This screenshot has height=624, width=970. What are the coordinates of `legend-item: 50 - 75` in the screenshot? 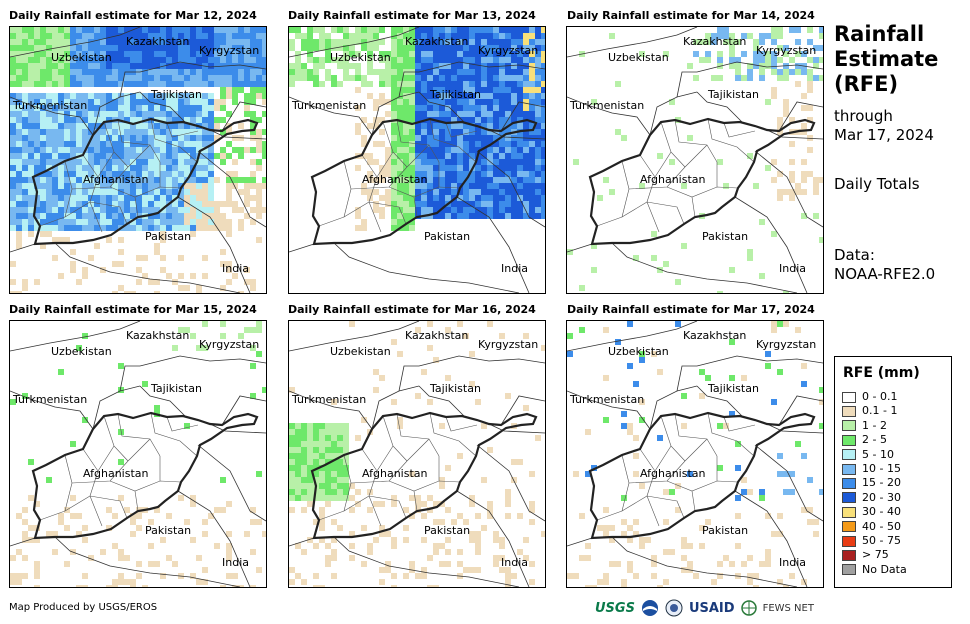 It's located at (871, 540).